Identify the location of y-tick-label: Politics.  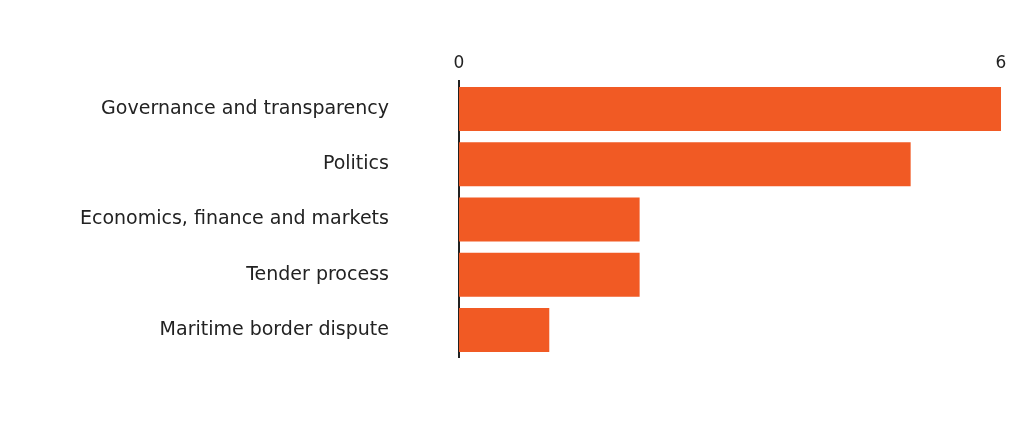
(355, 162).